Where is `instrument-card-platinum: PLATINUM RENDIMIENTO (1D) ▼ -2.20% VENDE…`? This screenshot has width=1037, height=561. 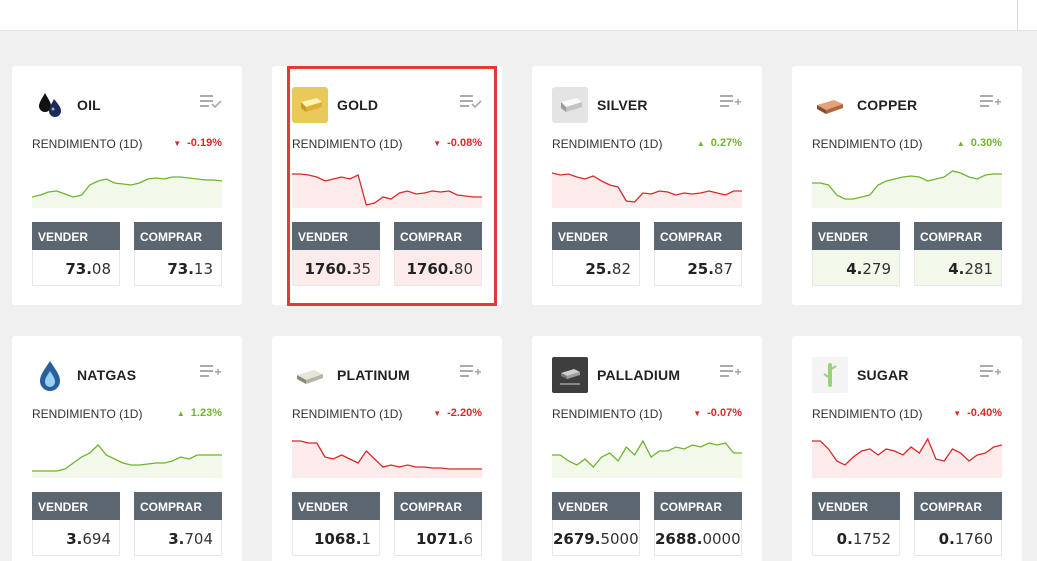 instrument-card-platinum: PLATINUM RENDIMIENTO (1D) ▼ -2.20% VENDE… is located at coordinates (387, 448).